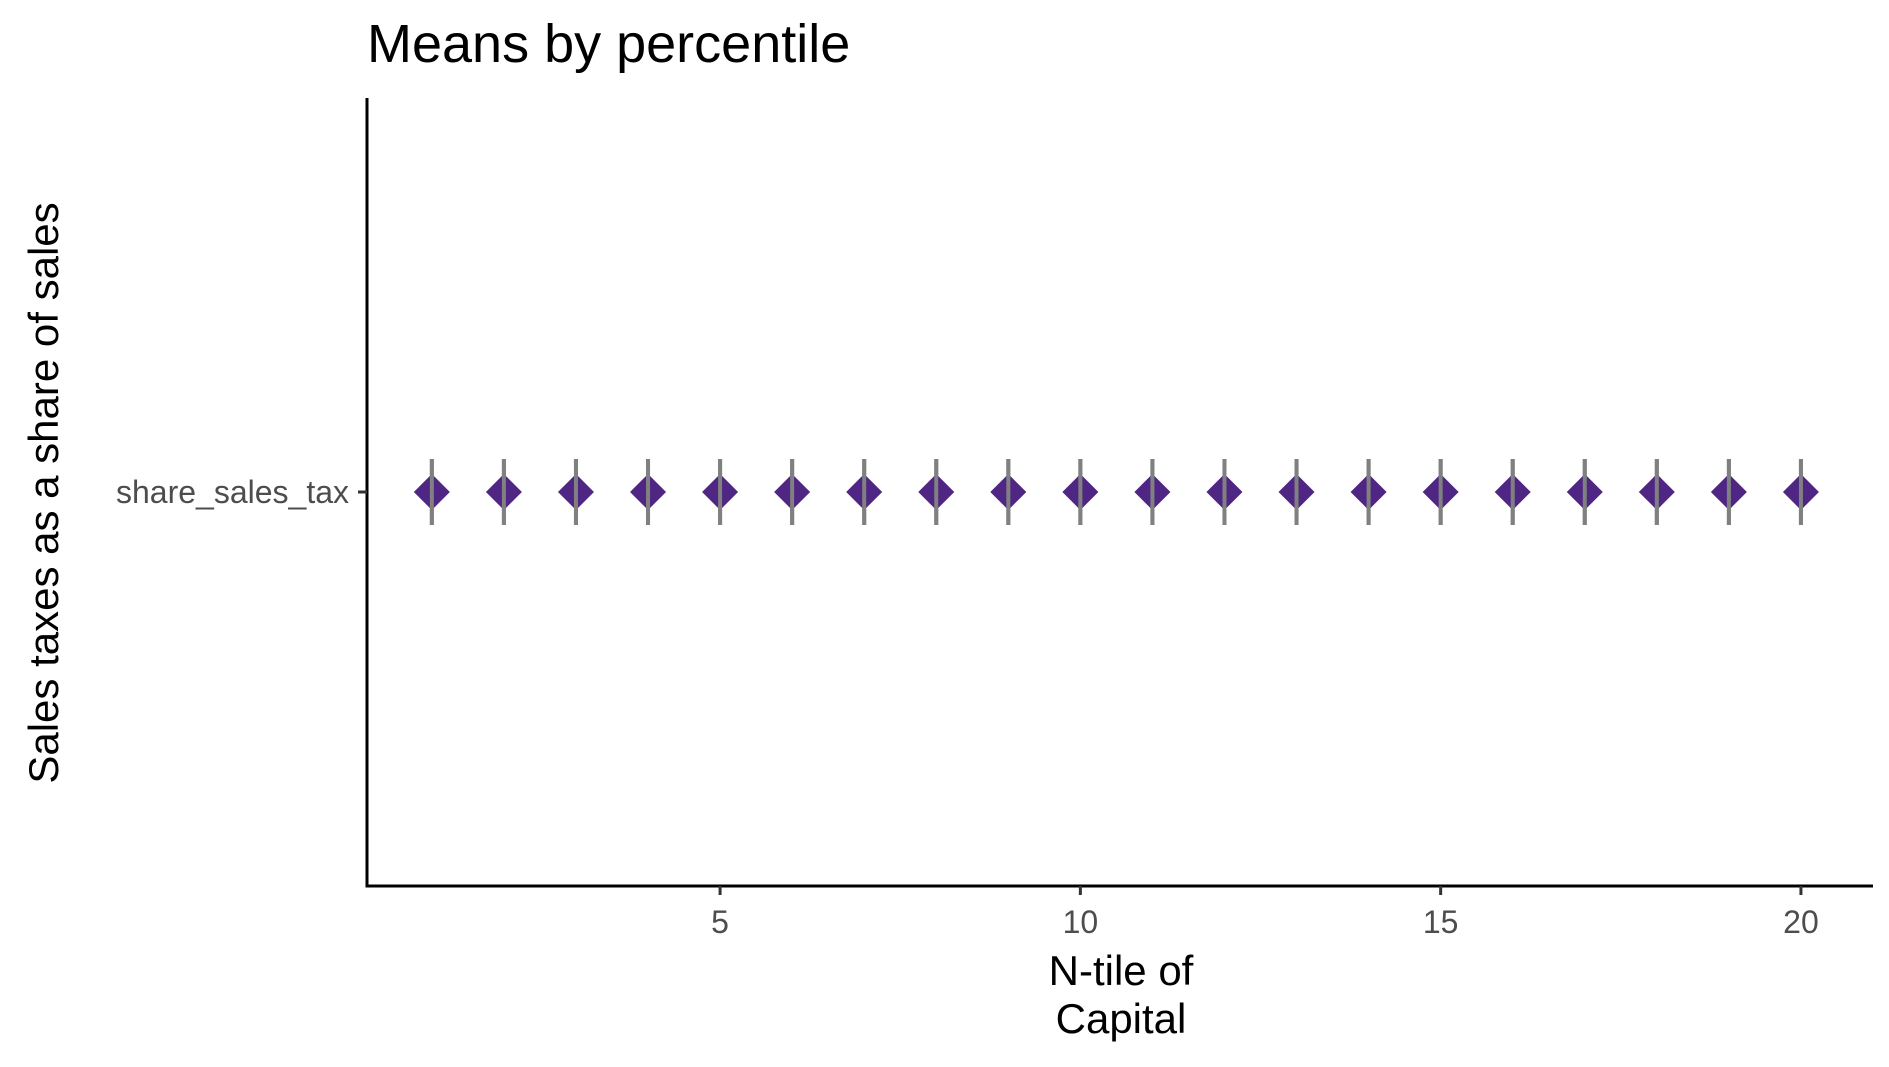 Image resolution: width=1889 pixels, height=1067 pixels. What do you see at coordinates (1441, 922) in the screenshot?
I see `x-tick-label: 15` at bounding box center [1441, 922].